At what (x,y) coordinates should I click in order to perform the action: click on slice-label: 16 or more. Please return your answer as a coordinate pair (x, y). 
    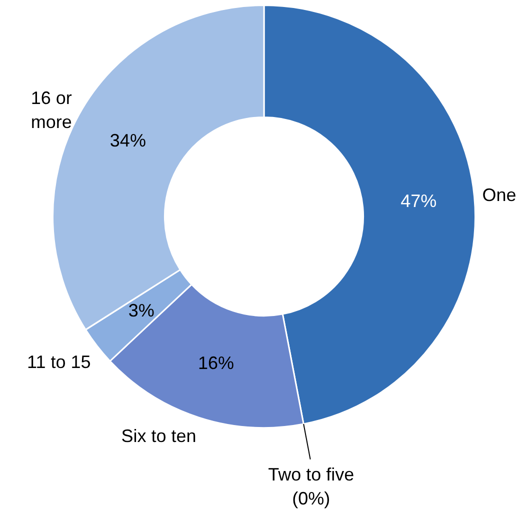
    Looking at the image, I should click on (51, 110).